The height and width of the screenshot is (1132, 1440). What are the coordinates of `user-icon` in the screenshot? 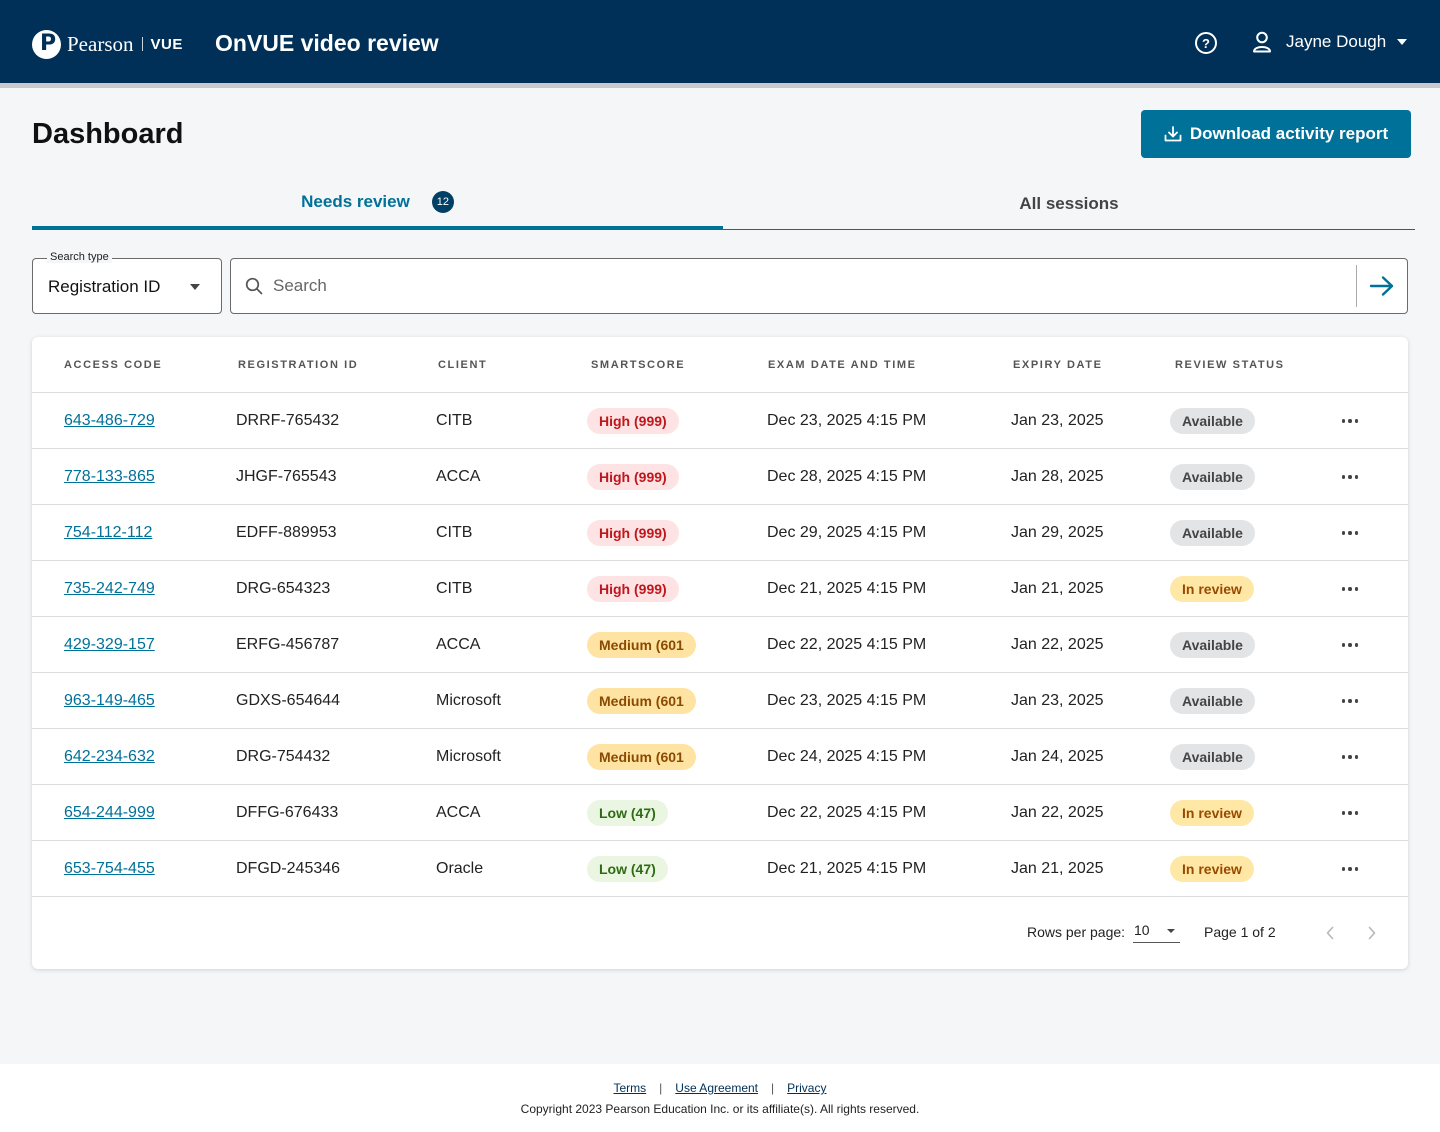 It's located at (1262, 42).